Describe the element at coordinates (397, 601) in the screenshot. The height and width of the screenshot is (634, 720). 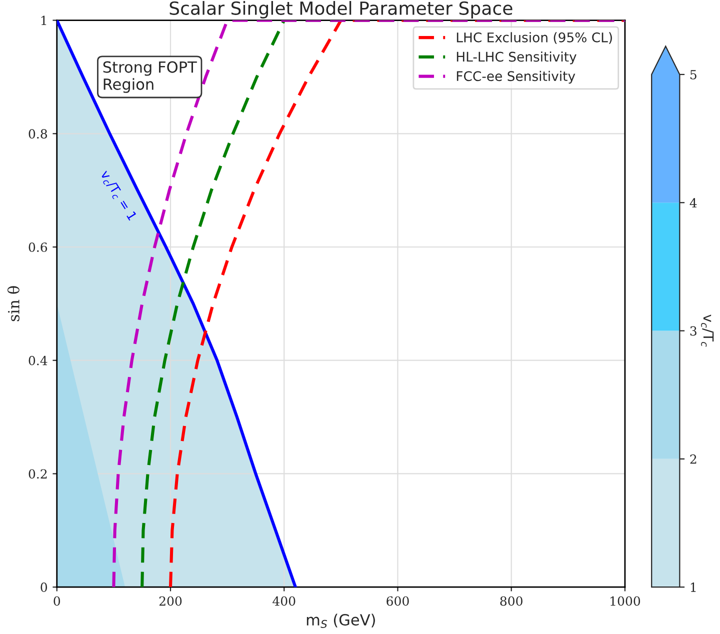
I see `x-tick-label: 600` at that location.